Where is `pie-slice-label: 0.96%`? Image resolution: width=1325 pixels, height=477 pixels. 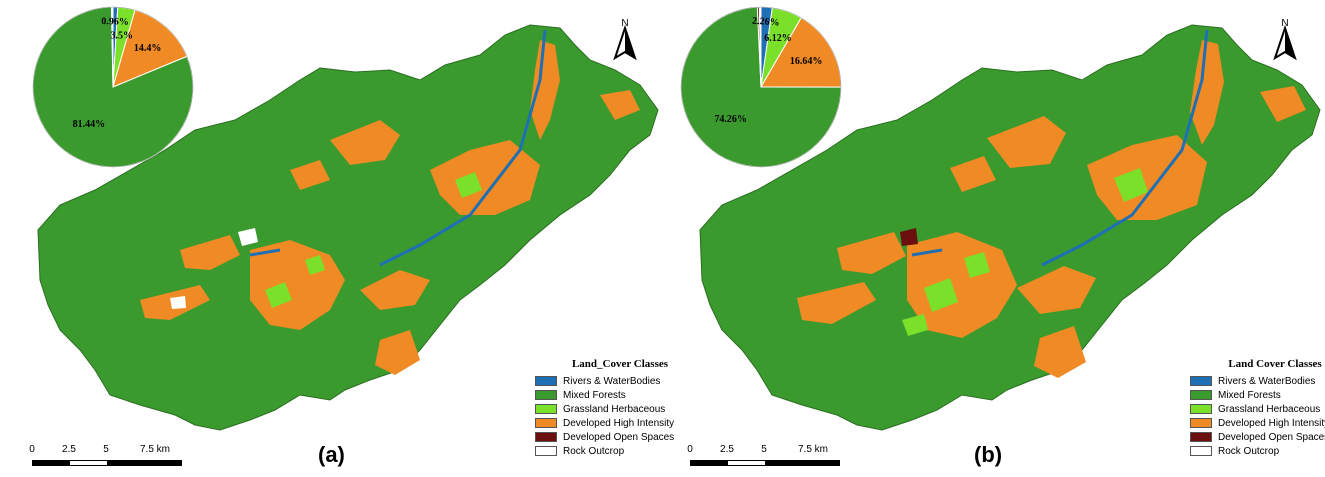
pie-slice-label: 0.96% is located at coordinates (115, 22).